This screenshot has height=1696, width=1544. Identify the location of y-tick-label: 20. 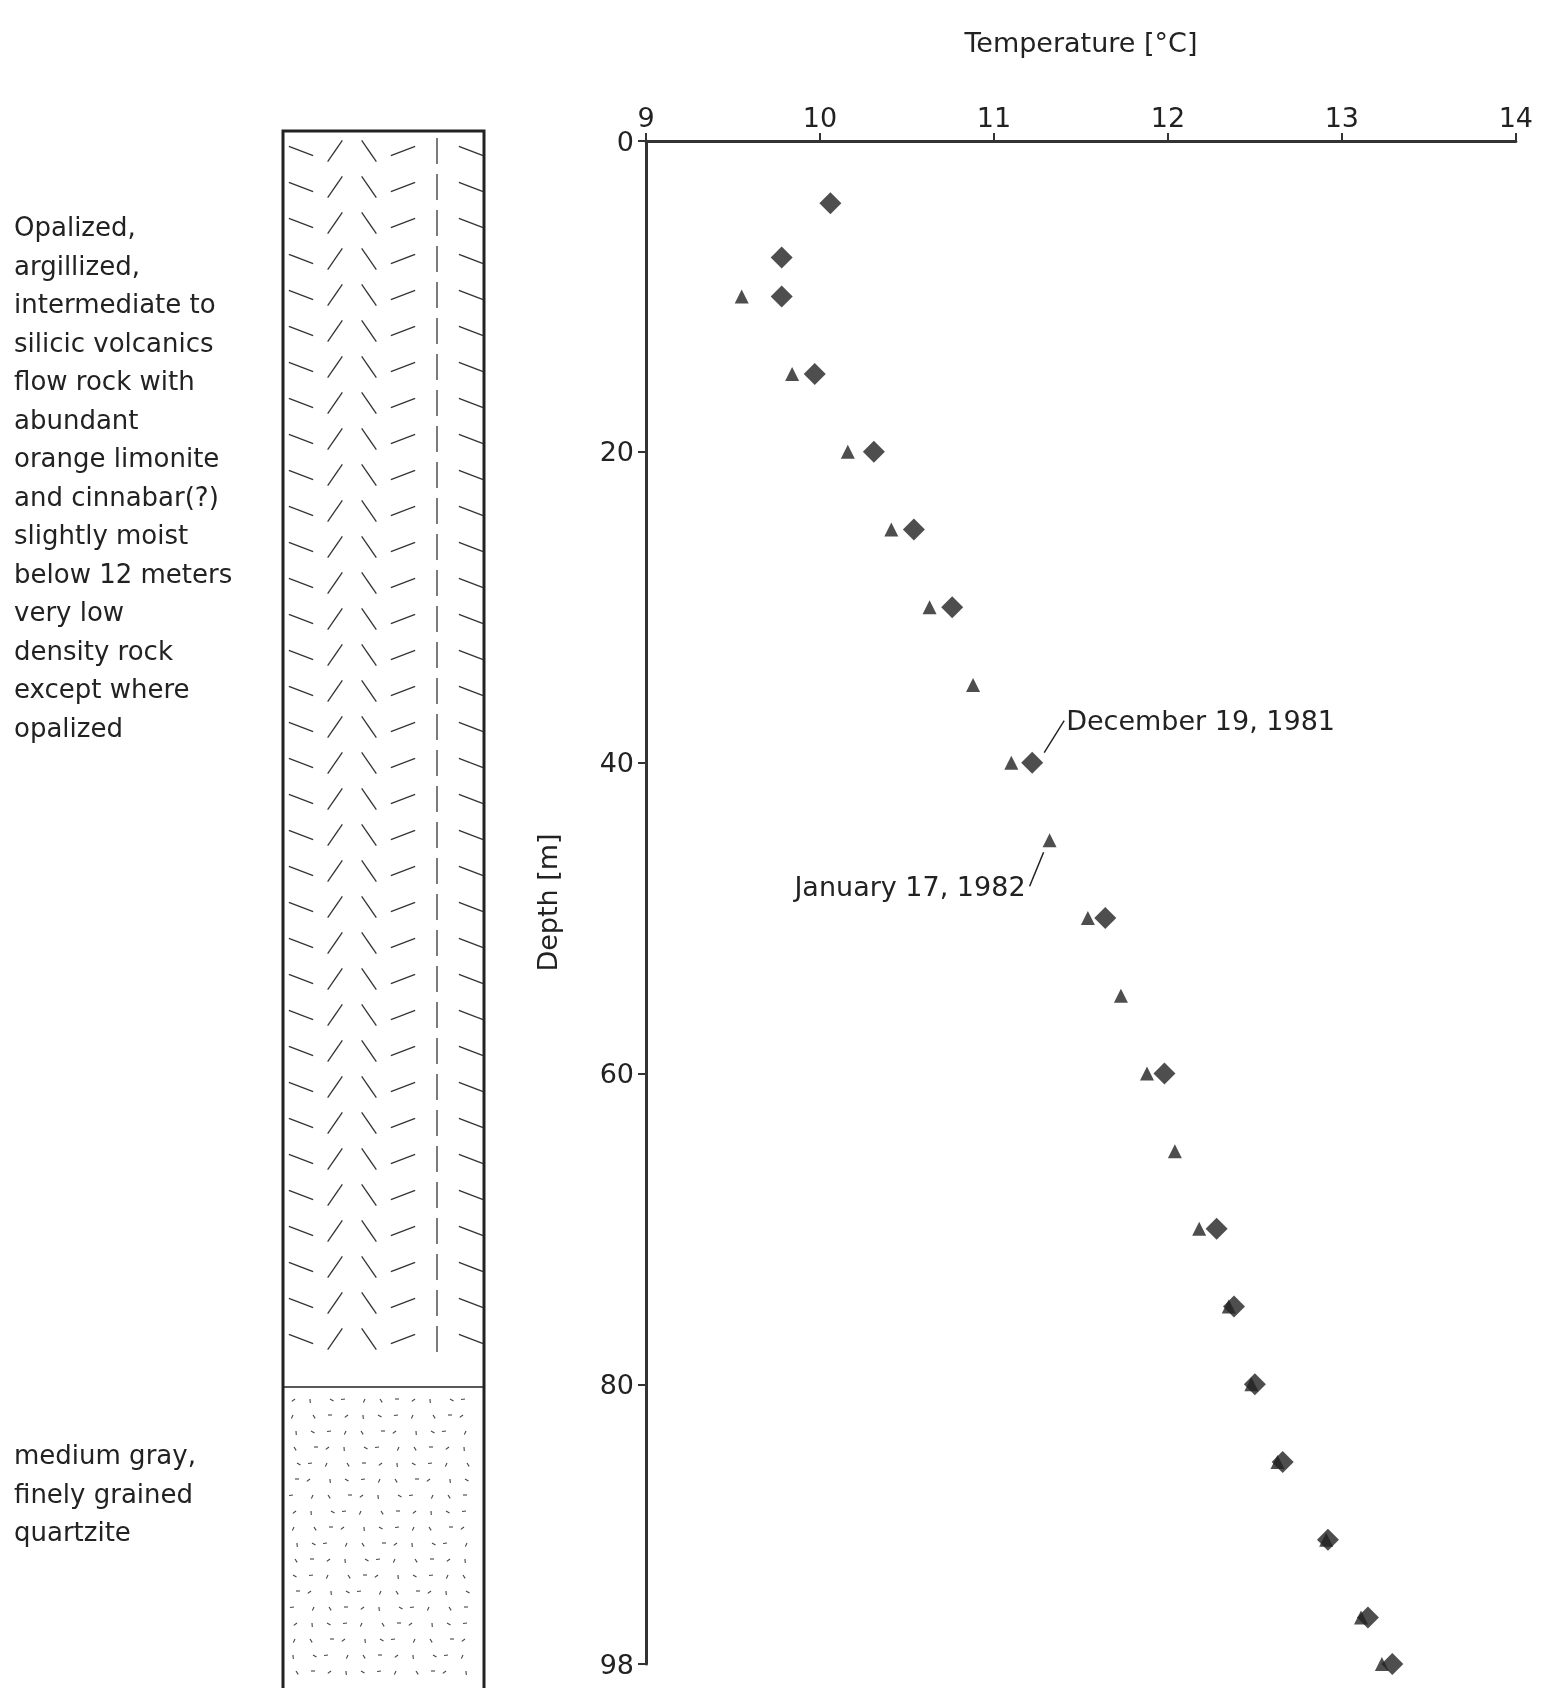
(616, 452).